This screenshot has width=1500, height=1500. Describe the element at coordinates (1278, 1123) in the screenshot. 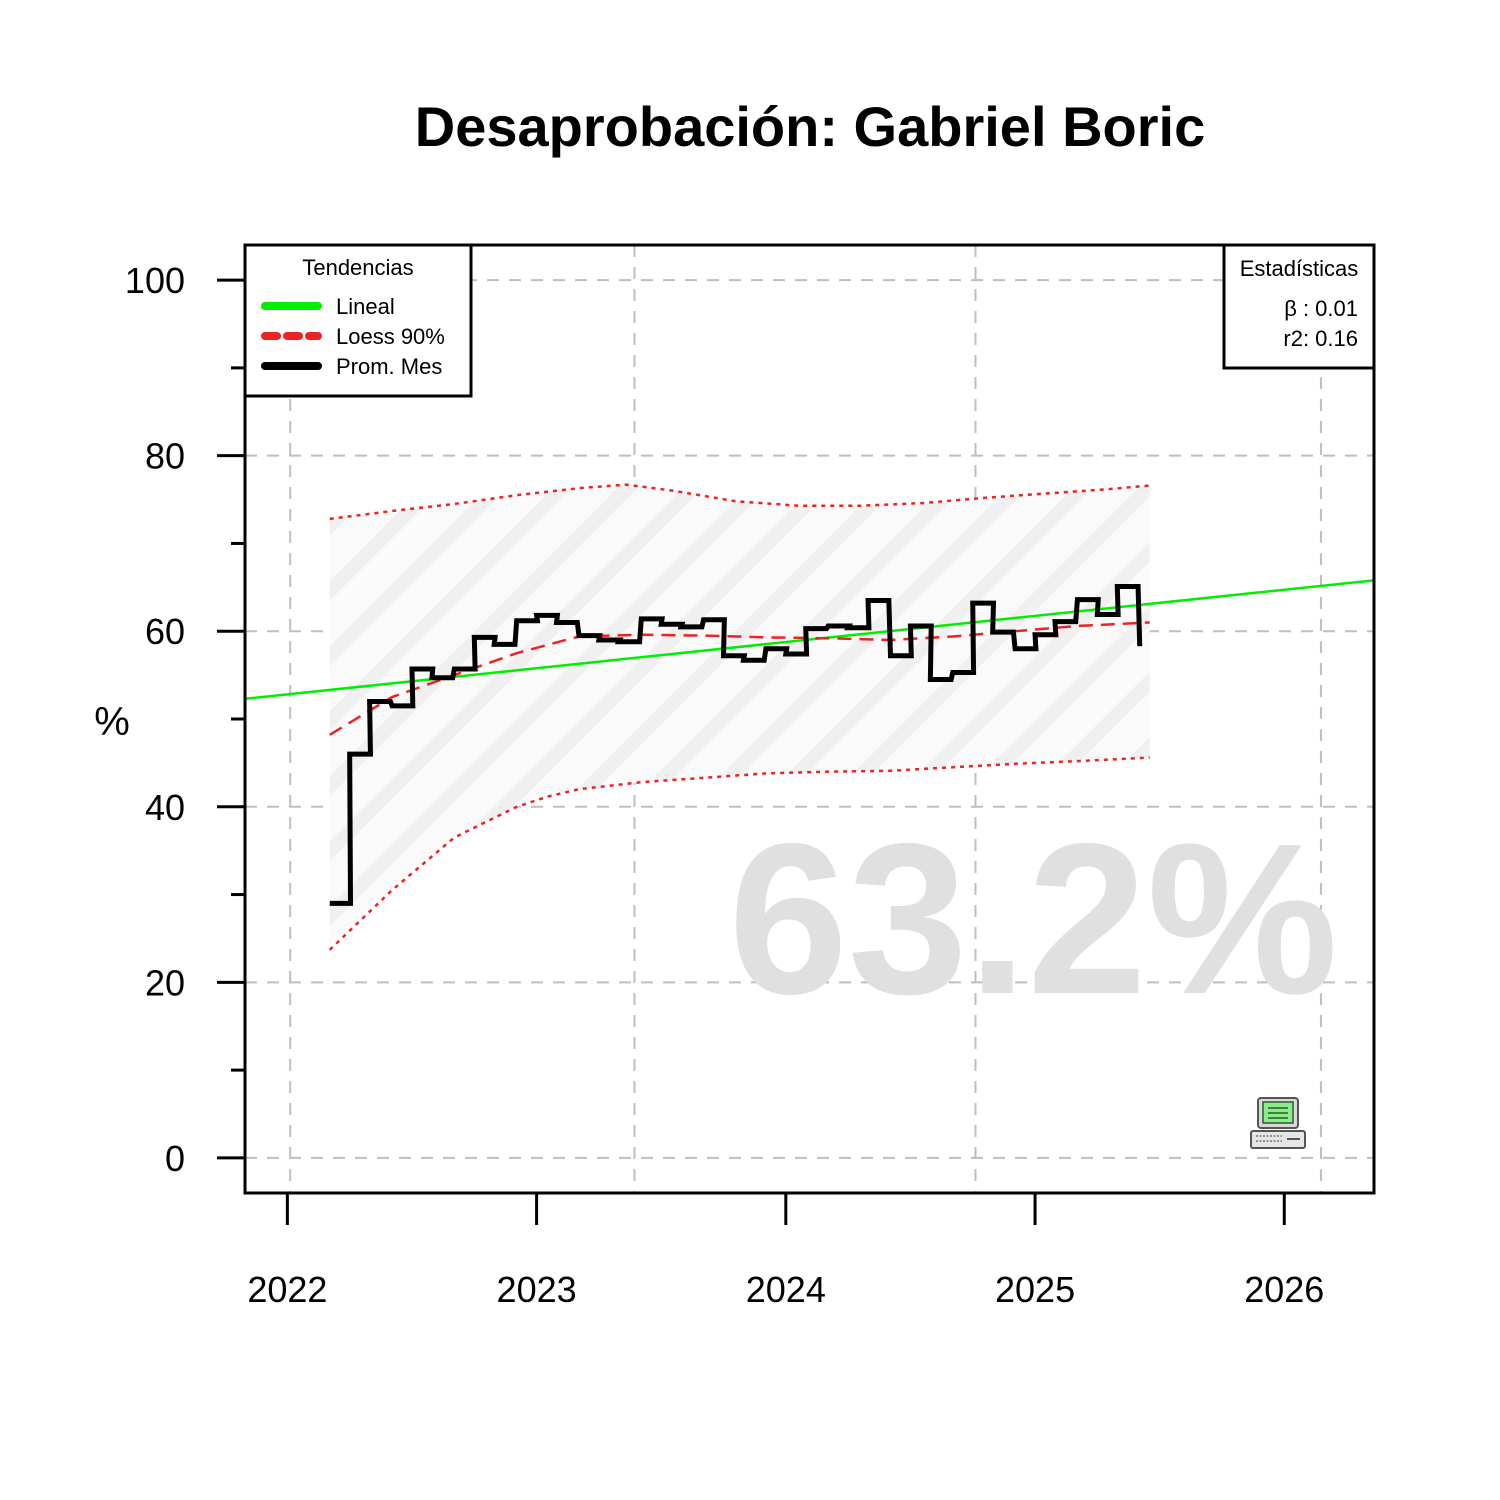

I see `computer-icon` at that location.